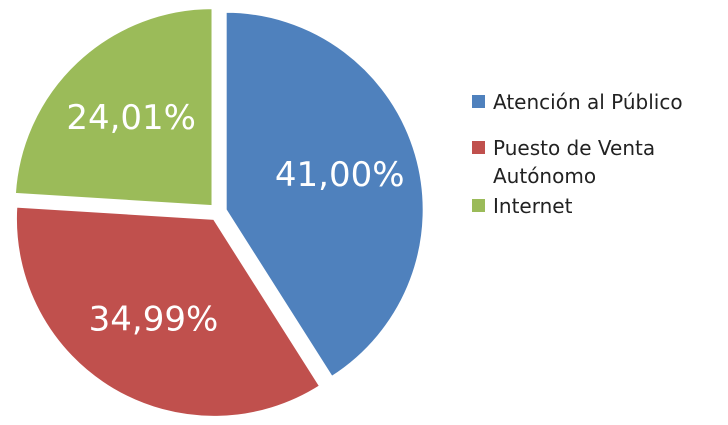 Image resolution: width=728 pixels, height=425 pixels. I want to click on pie-slice, so click(113, 107).